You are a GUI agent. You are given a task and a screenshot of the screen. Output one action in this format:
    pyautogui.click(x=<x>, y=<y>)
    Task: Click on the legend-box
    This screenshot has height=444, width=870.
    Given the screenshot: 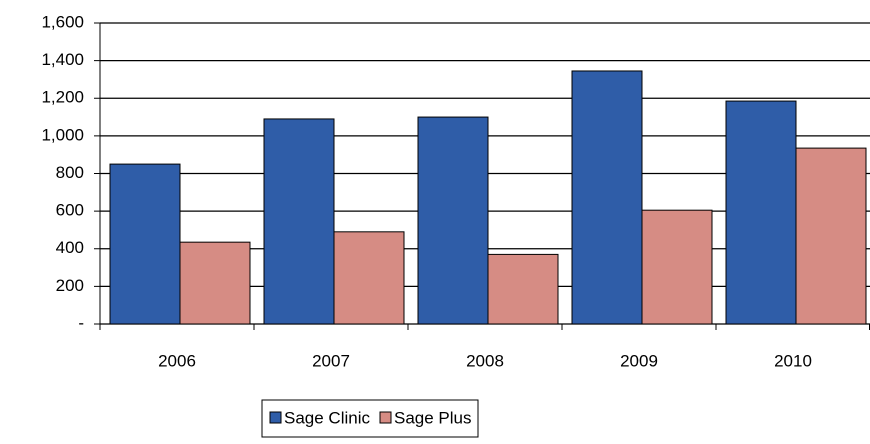 What is the action you would take?
    pyautogui.click(x=370, y=418)
    